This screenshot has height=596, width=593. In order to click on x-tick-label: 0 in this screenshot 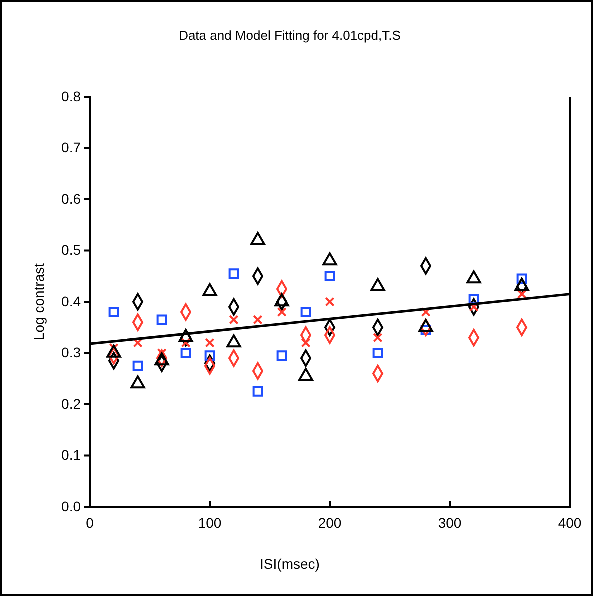, I will do `click(90, 523)`.